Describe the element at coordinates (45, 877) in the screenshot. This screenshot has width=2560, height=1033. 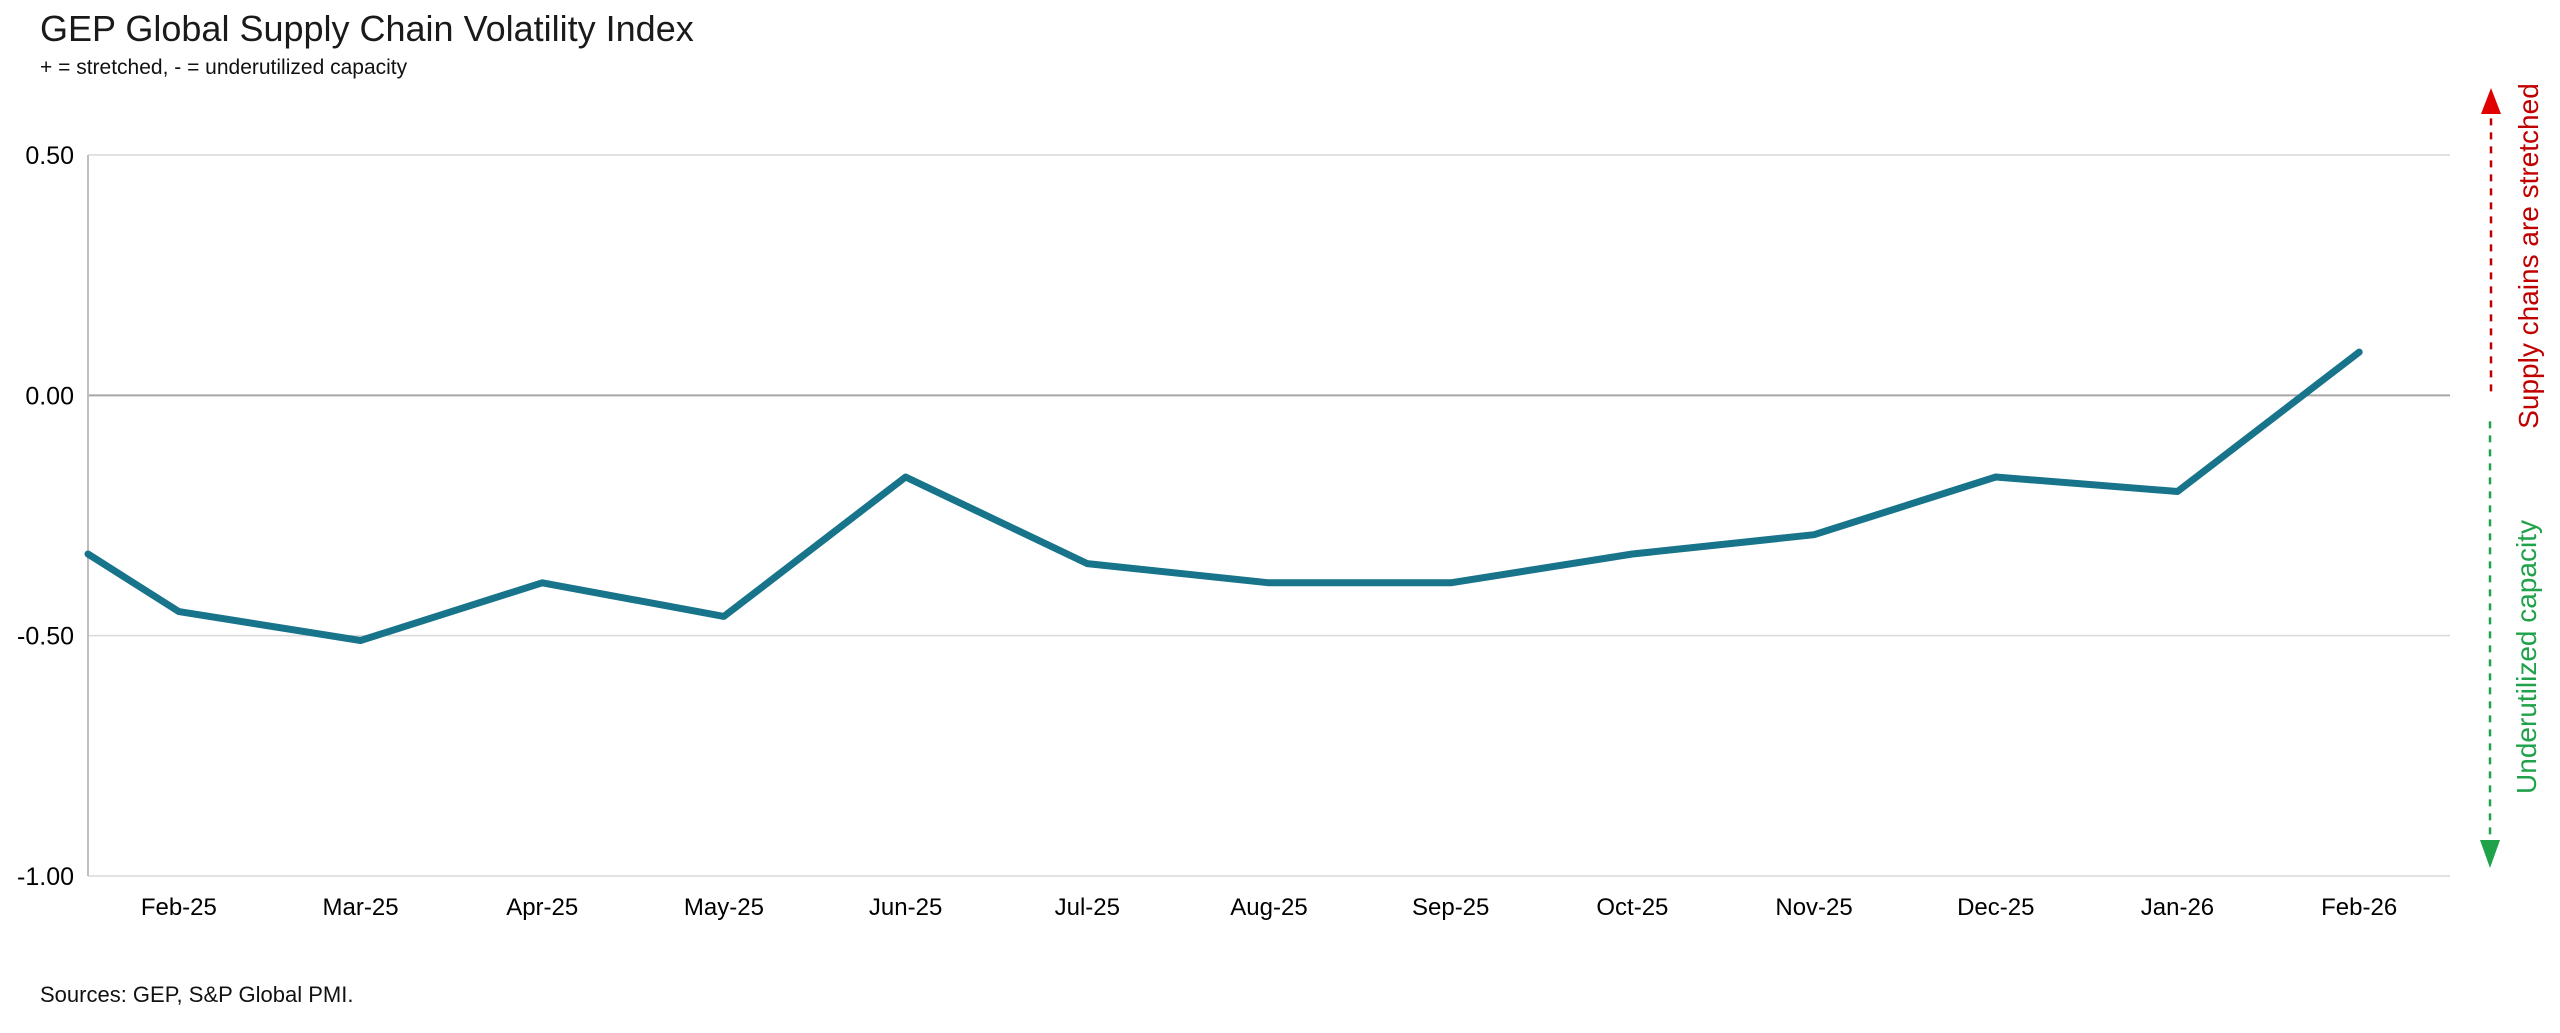
I see `y-axis-tick-label: -1.00` at that location.